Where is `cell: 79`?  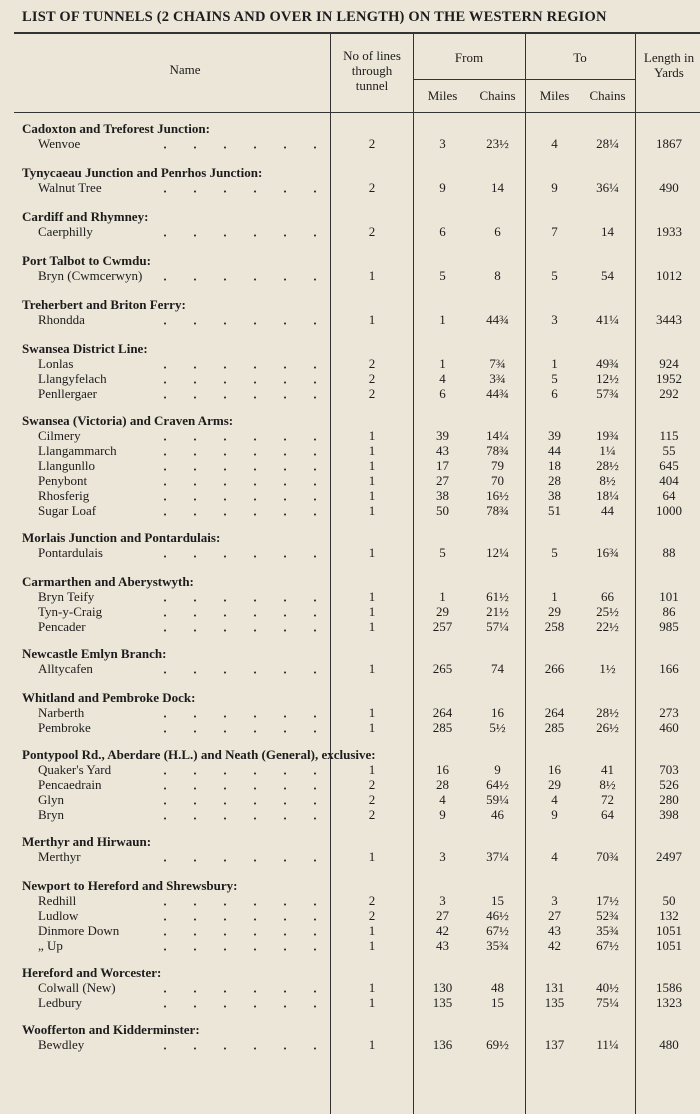 cell: 79 is located at coordinates (497, 465).